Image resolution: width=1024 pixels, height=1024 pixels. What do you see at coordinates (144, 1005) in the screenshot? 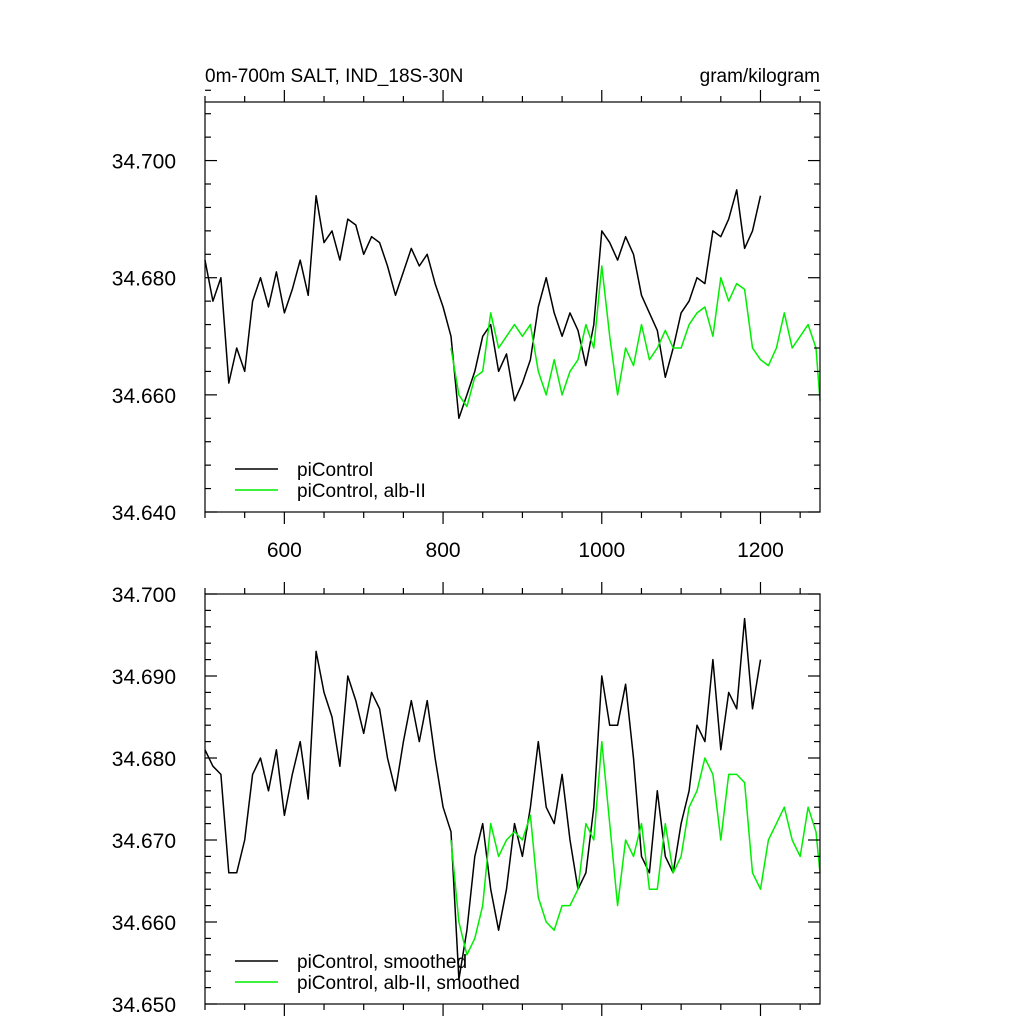
I see `bottom-y-tick-label: 34.650` at bounding box center [144, 1005].